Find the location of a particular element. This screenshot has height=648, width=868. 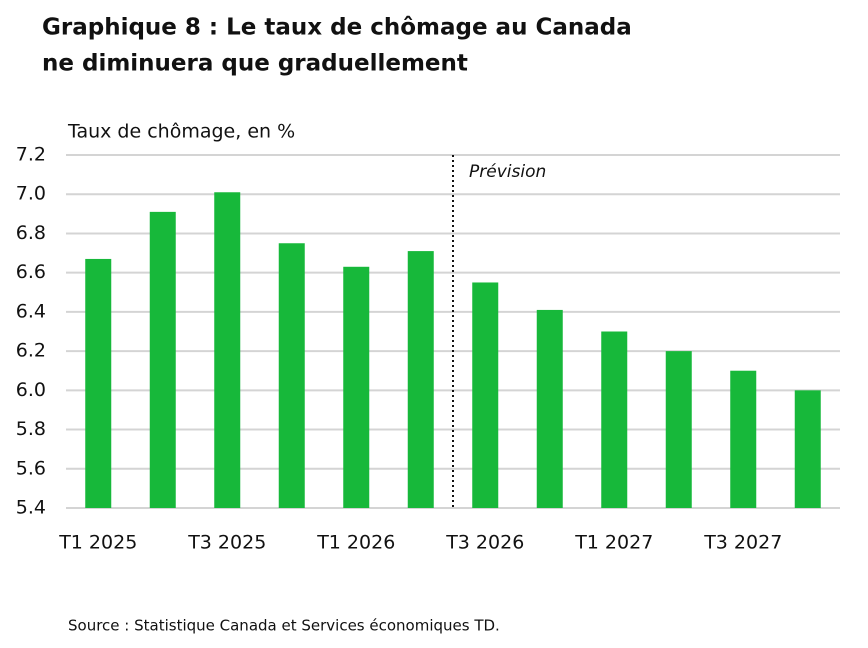

y-tick-label: 5.4 is located at coordinates (31, 508).